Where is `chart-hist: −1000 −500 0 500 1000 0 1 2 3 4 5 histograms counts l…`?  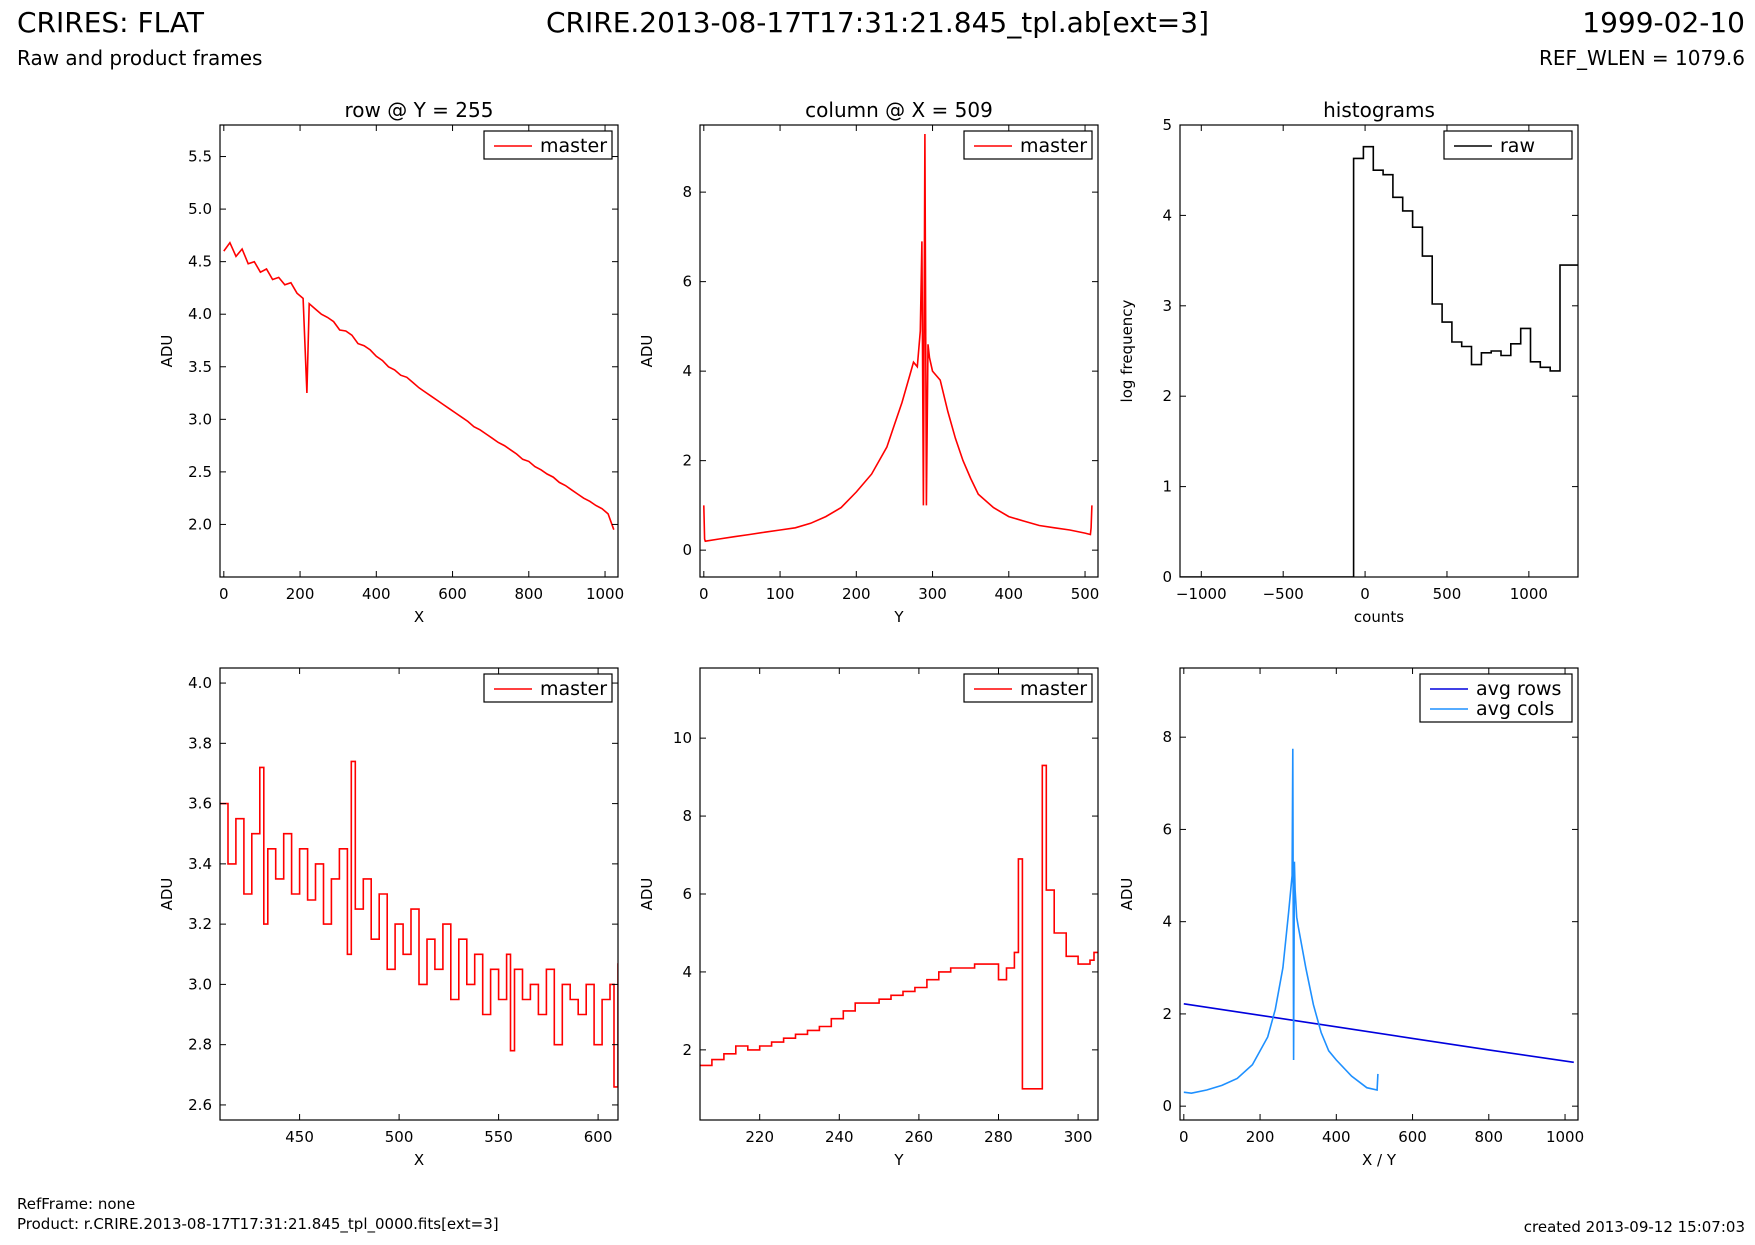 chart-hist: −1000 −500 0 500 1000 0 1 2 3 4 5 histograms counts l… is located at coordinates (1348, 362).